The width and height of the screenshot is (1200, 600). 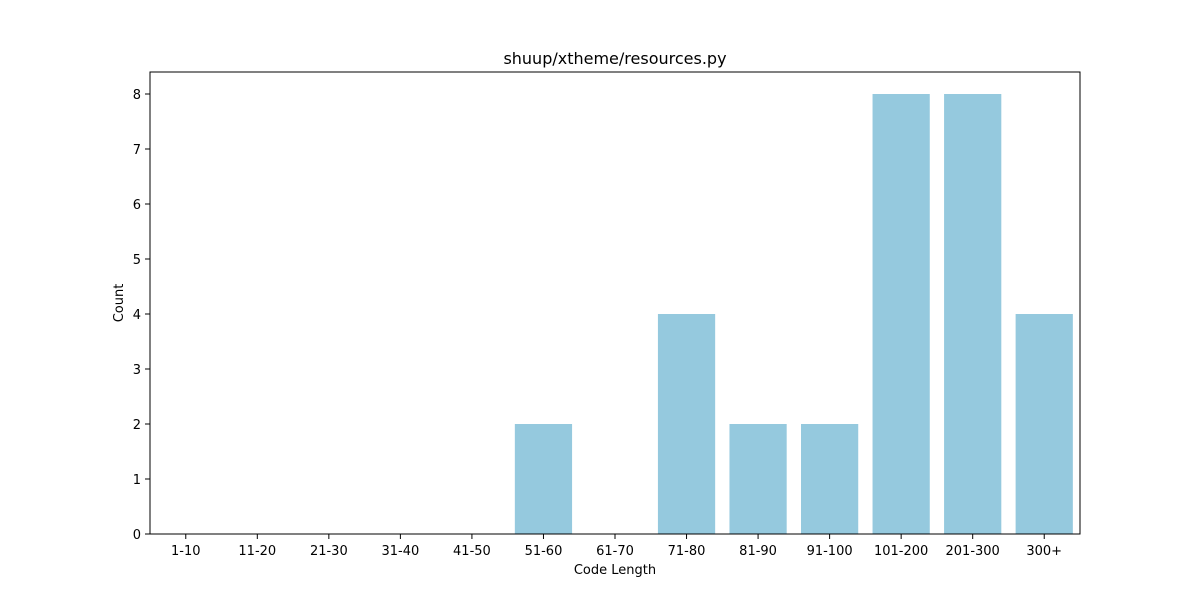 I want to click on x-tick-label: 101-200, so click(x=901, y=551).